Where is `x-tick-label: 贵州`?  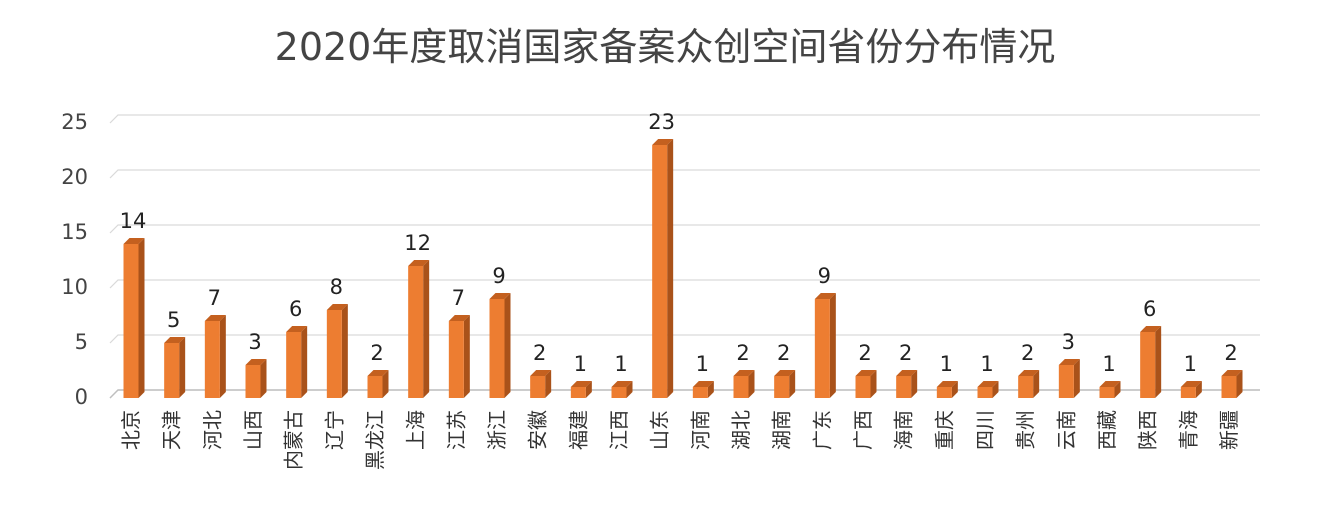 x-tick-label: 贵州 is located at coordinates (1026, 430).